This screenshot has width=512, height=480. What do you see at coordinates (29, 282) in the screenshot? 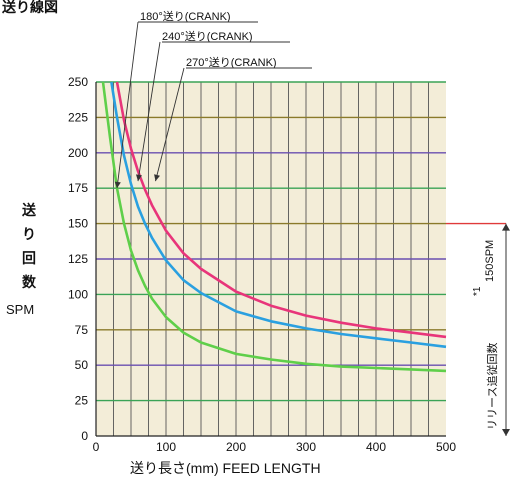
I see `y-axis-char: 数` at bounding box center [29, 282].